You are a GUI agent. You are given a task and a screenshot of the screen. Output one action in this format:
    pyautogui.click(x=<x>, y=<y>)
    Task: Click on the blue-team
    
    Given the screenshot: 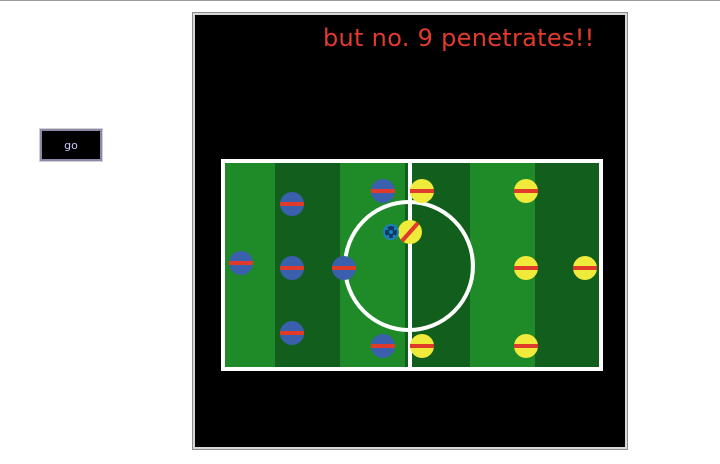 What is the action you would take?
    pyautogui.click(x=312, y=268)
    